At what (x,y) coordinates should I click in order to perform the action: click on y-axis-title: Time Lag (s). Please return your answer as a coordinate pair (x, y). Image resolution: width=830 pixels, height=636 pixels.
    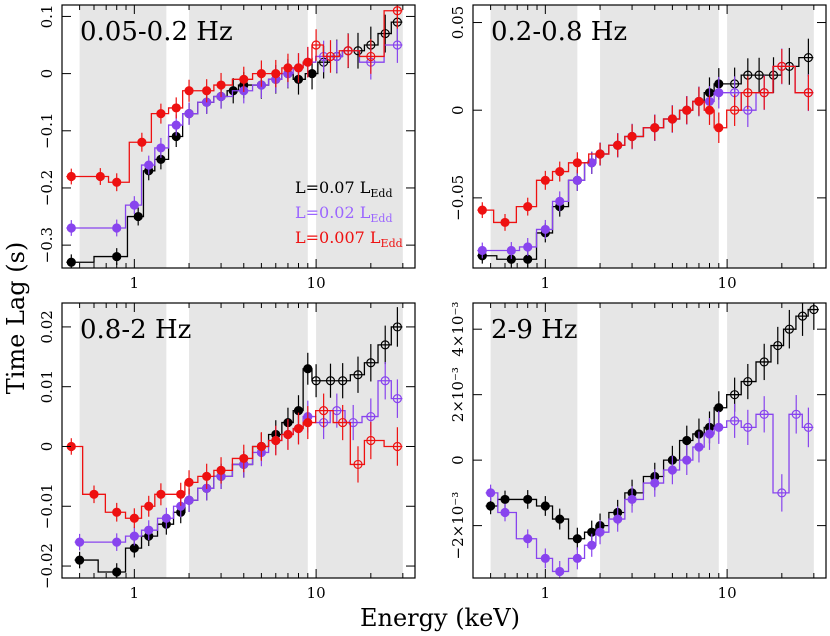
    Looking at the image, I should click on (16, 318).